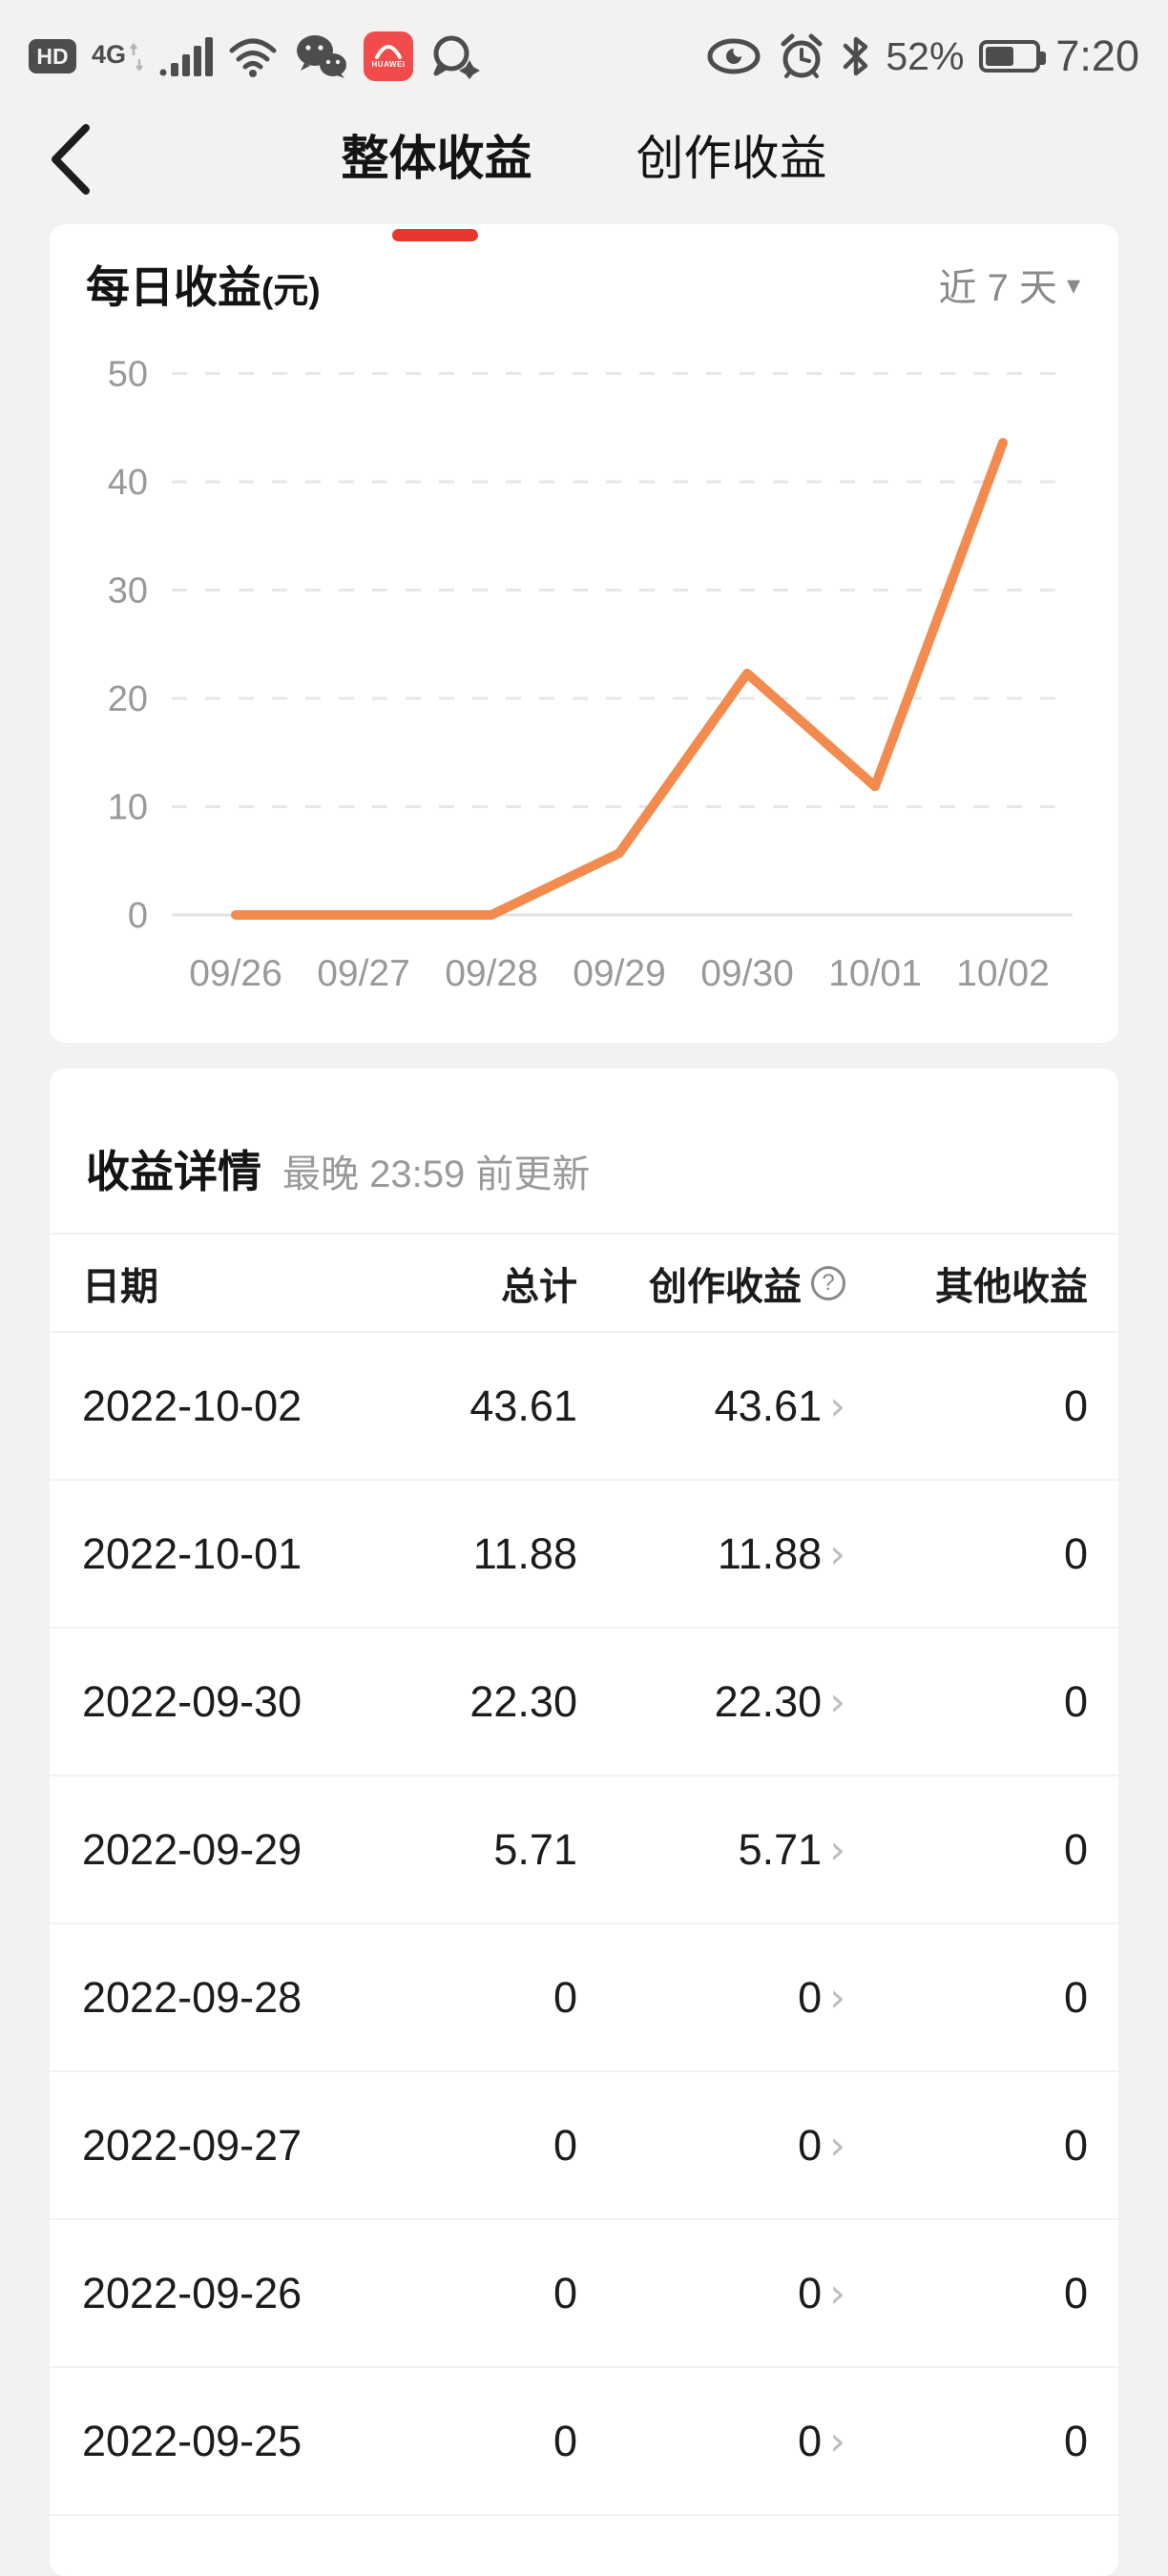 This screenshot has height=2576, width=1168. I want to click on eye-icon, so click(734, 56).